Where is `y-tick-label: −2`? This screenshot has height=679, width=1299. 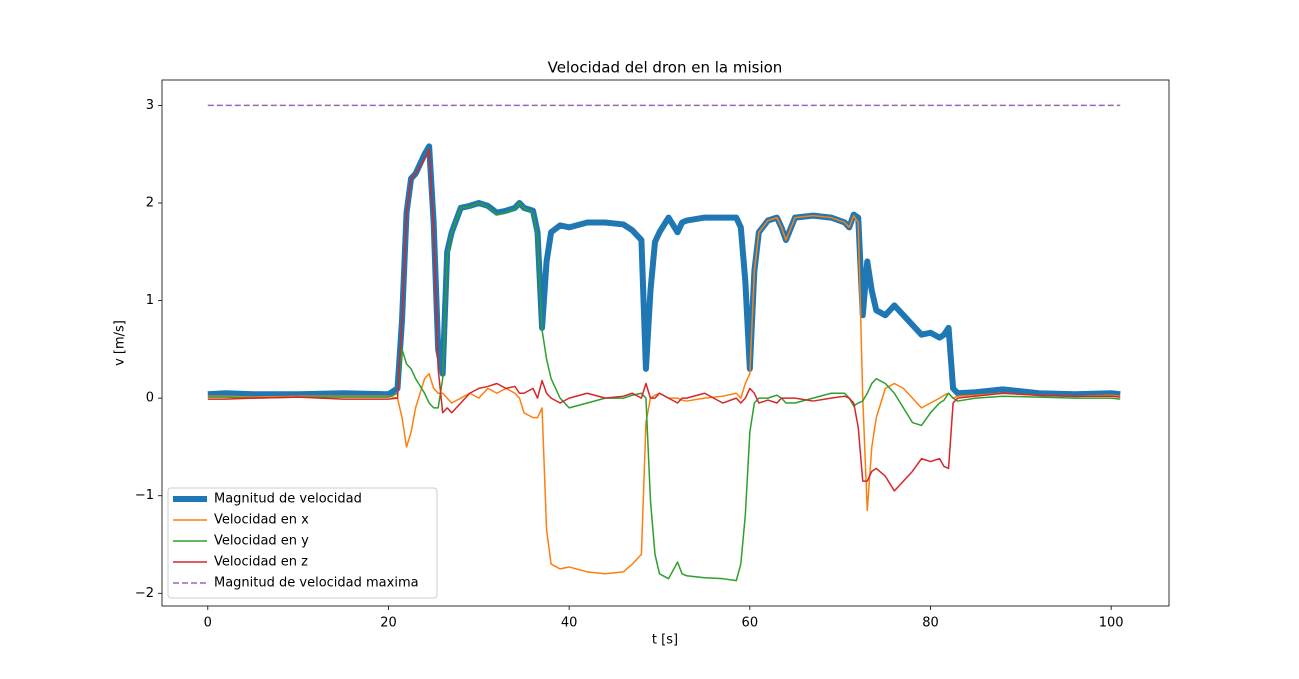
y-tick-label: −2 is located at coordinates (144, 593).